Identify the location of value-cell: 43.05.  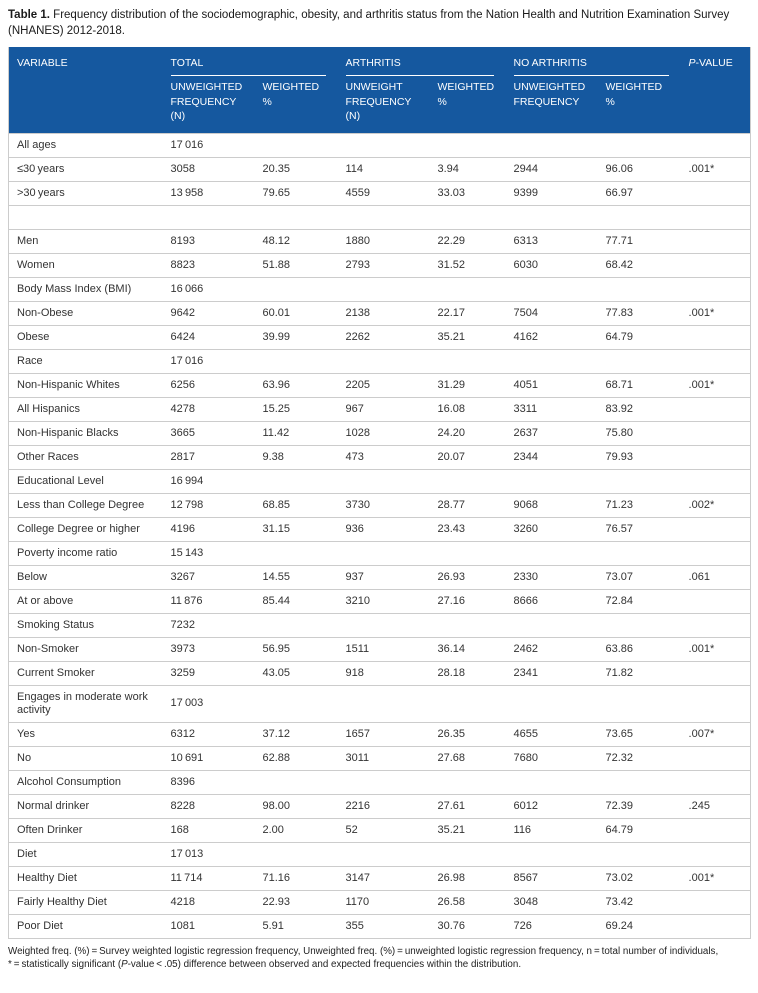
(296, 673).